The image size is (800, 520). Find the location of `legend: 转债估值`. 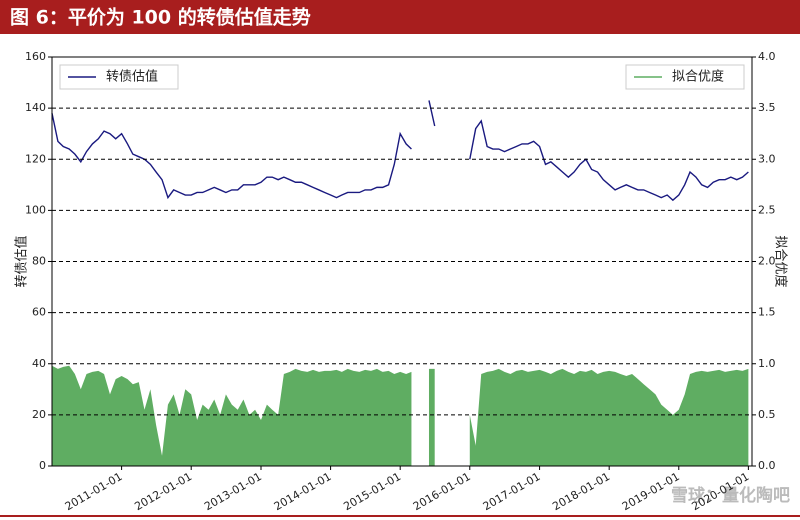

legend: 转债估值 is located at coordinates (119, 77).